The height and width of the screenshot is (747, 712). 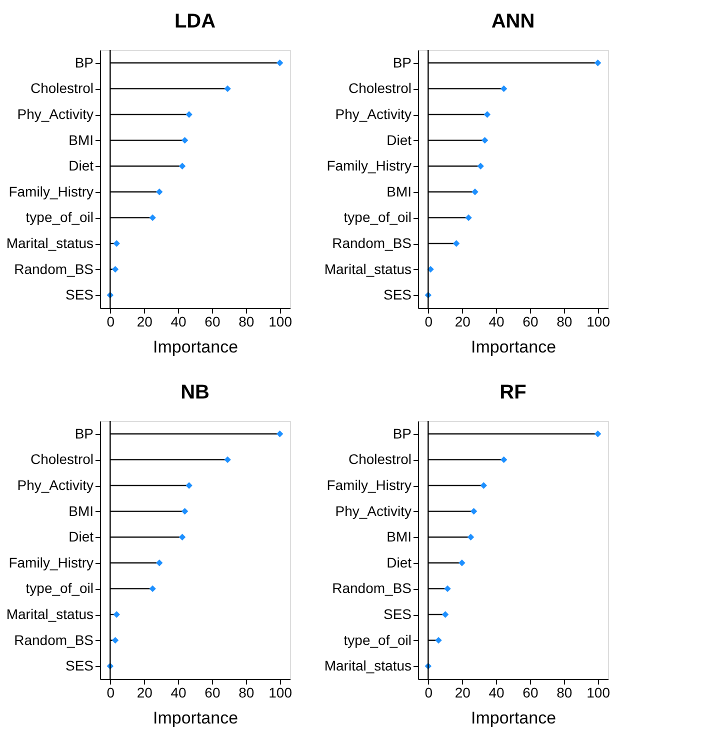 I want to click on chart-title: RF, so click(x=513, y=392).